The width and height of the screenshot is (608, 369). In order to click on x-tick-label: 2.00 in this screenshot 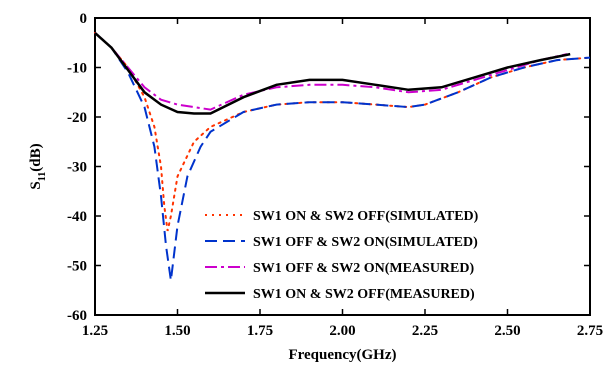, I will do `click(342, 331)`.